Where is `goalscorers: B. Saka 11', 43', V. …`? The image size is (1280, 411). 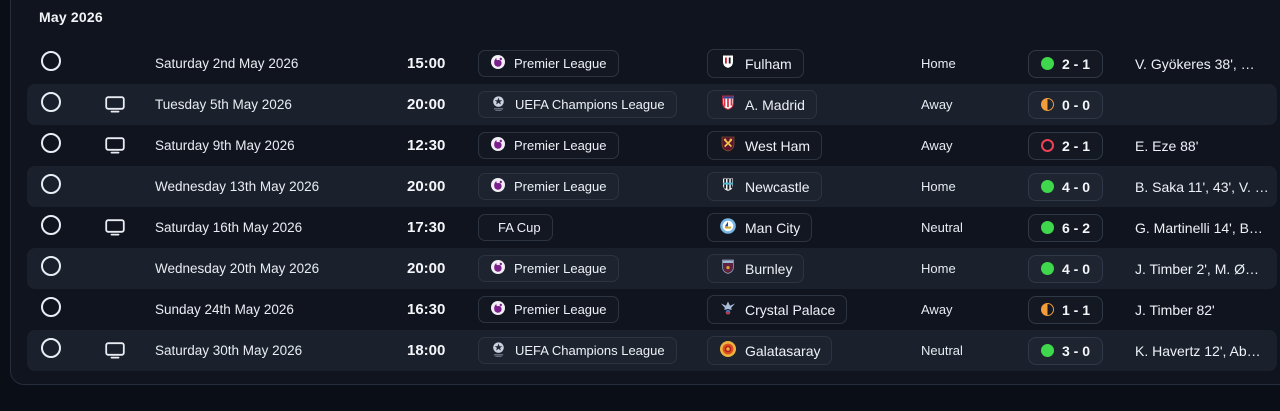 goalscorers: B. Saka 11', 43', V. … is located at coordinates (1202, 186).